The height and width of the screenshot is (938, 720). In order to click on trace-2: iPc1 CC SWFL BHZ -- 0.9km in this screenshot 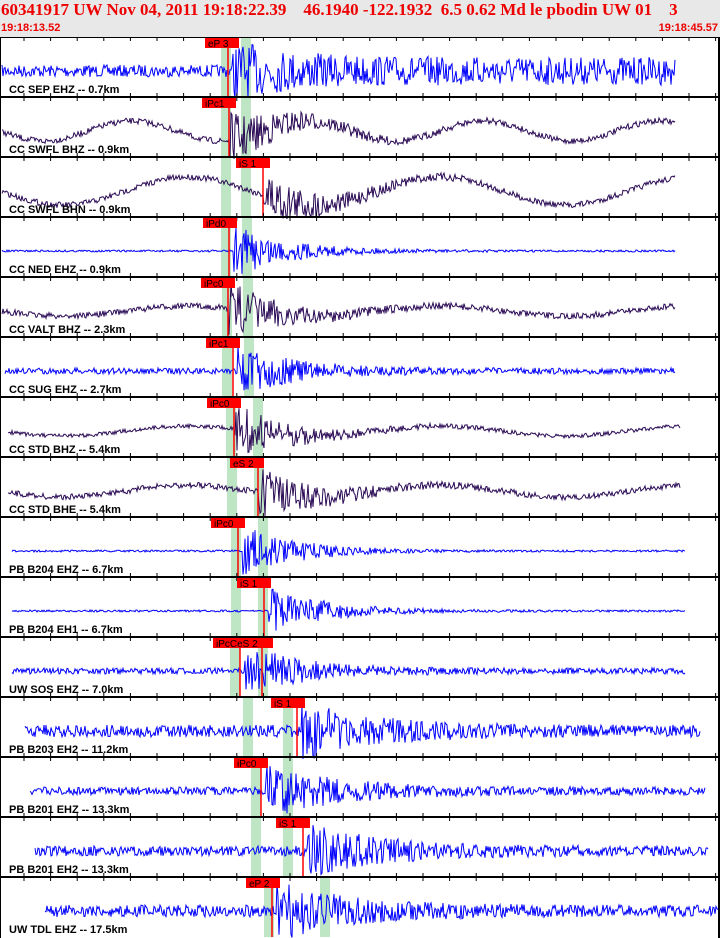, I will do `click(360, 126)`.